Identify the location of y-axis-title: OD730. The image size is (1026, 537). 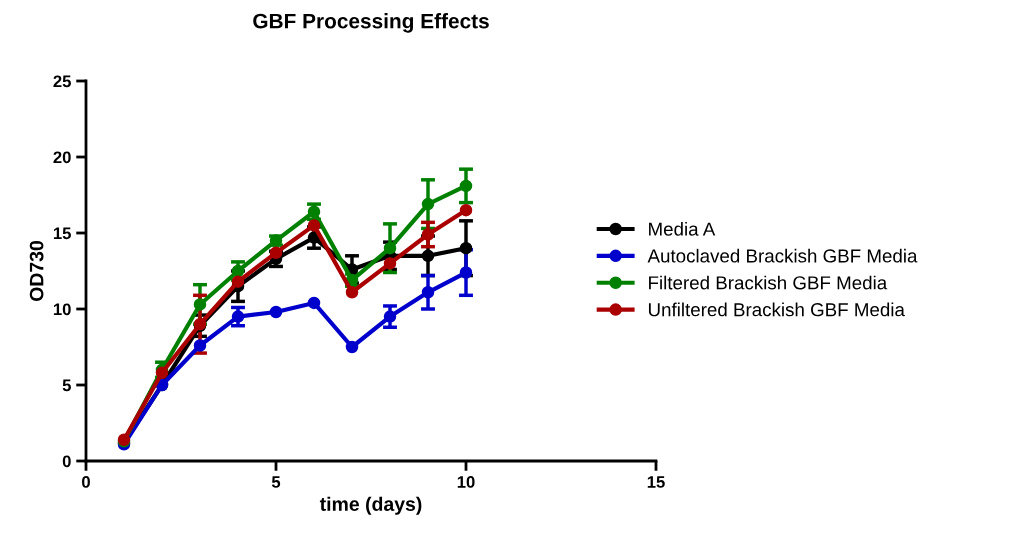
(36, 270).